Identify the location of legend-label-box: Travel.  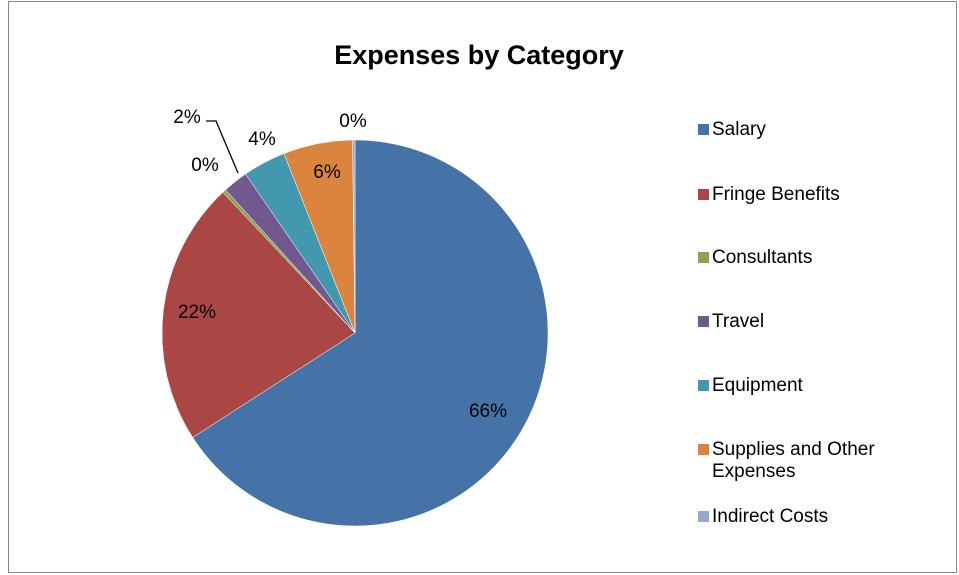
(738, 321).